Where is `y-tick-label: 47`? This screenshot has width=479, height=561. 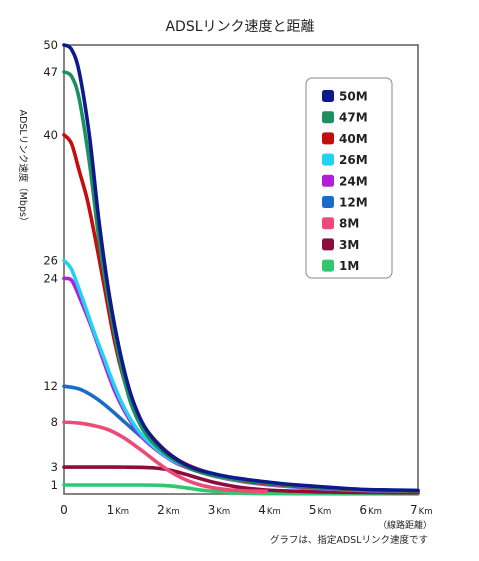 y-tick-label: 47 is located at coordinates (50, 72).